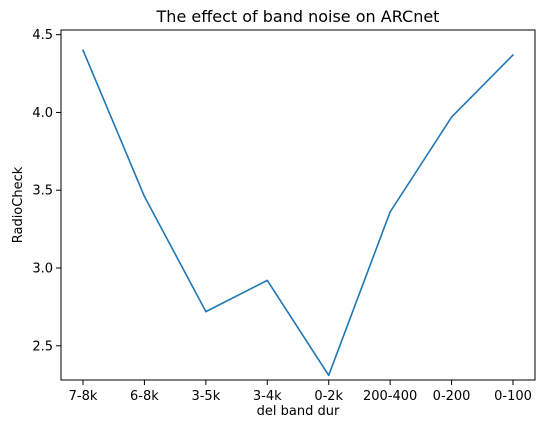 This screenshot has width=550, height=436. Describe the element at coordinates (42, 35) in the screenshot. I see `y-tick-label: 4.5` at that location.